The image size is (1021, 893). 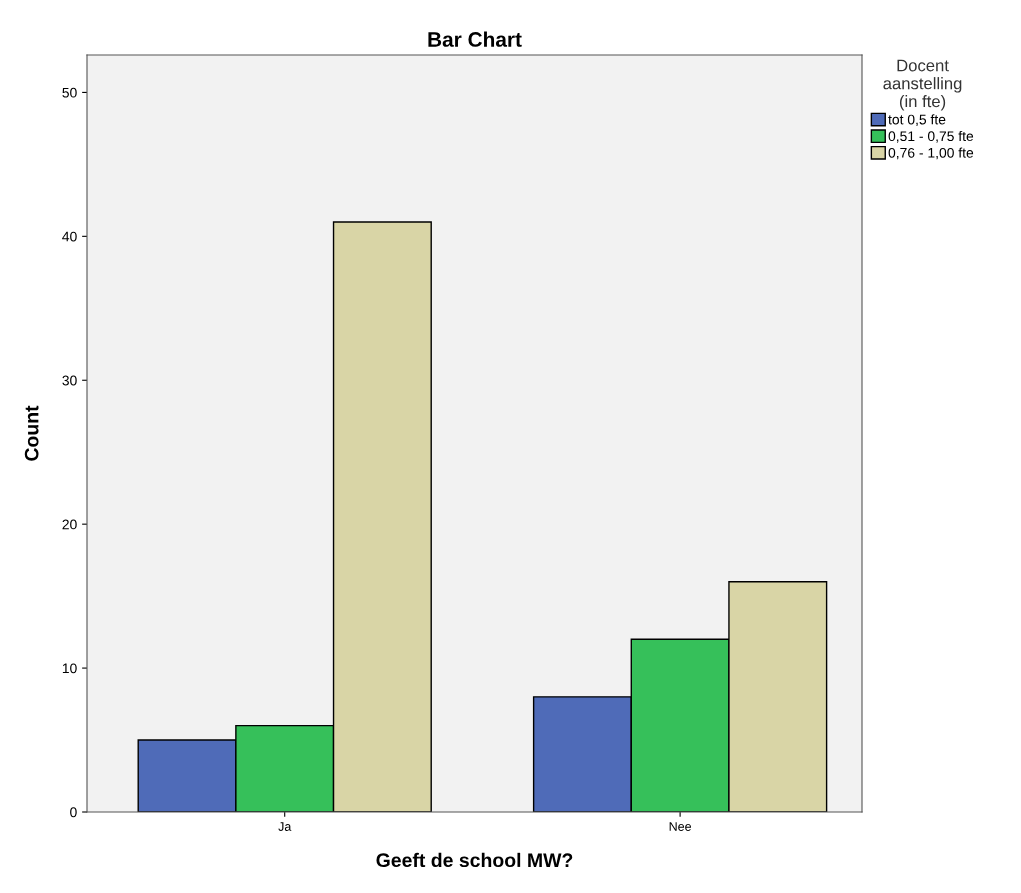 What do you see at coordinates (931, 136) in the screenshot?
I see `legend-label: 0,51 - 0,75 fte` at bounding box center [931, 136].